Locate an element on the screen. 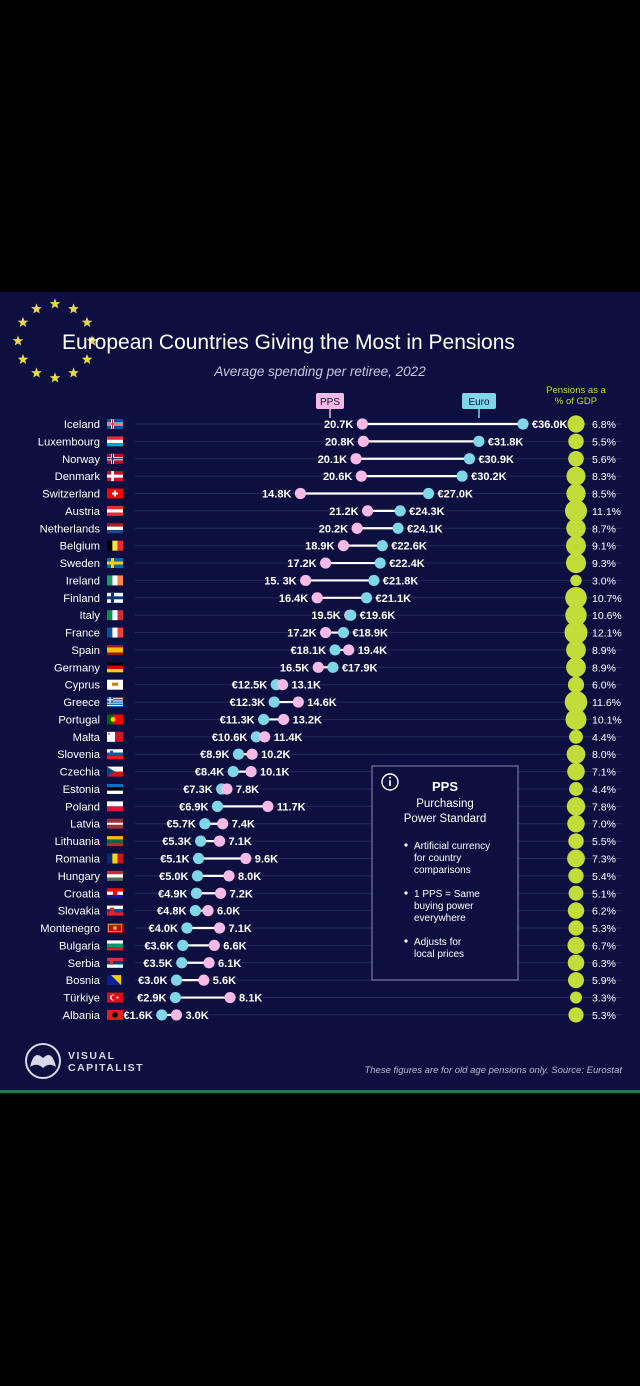  country-label: Hungary is located at coordinates (79, 877).